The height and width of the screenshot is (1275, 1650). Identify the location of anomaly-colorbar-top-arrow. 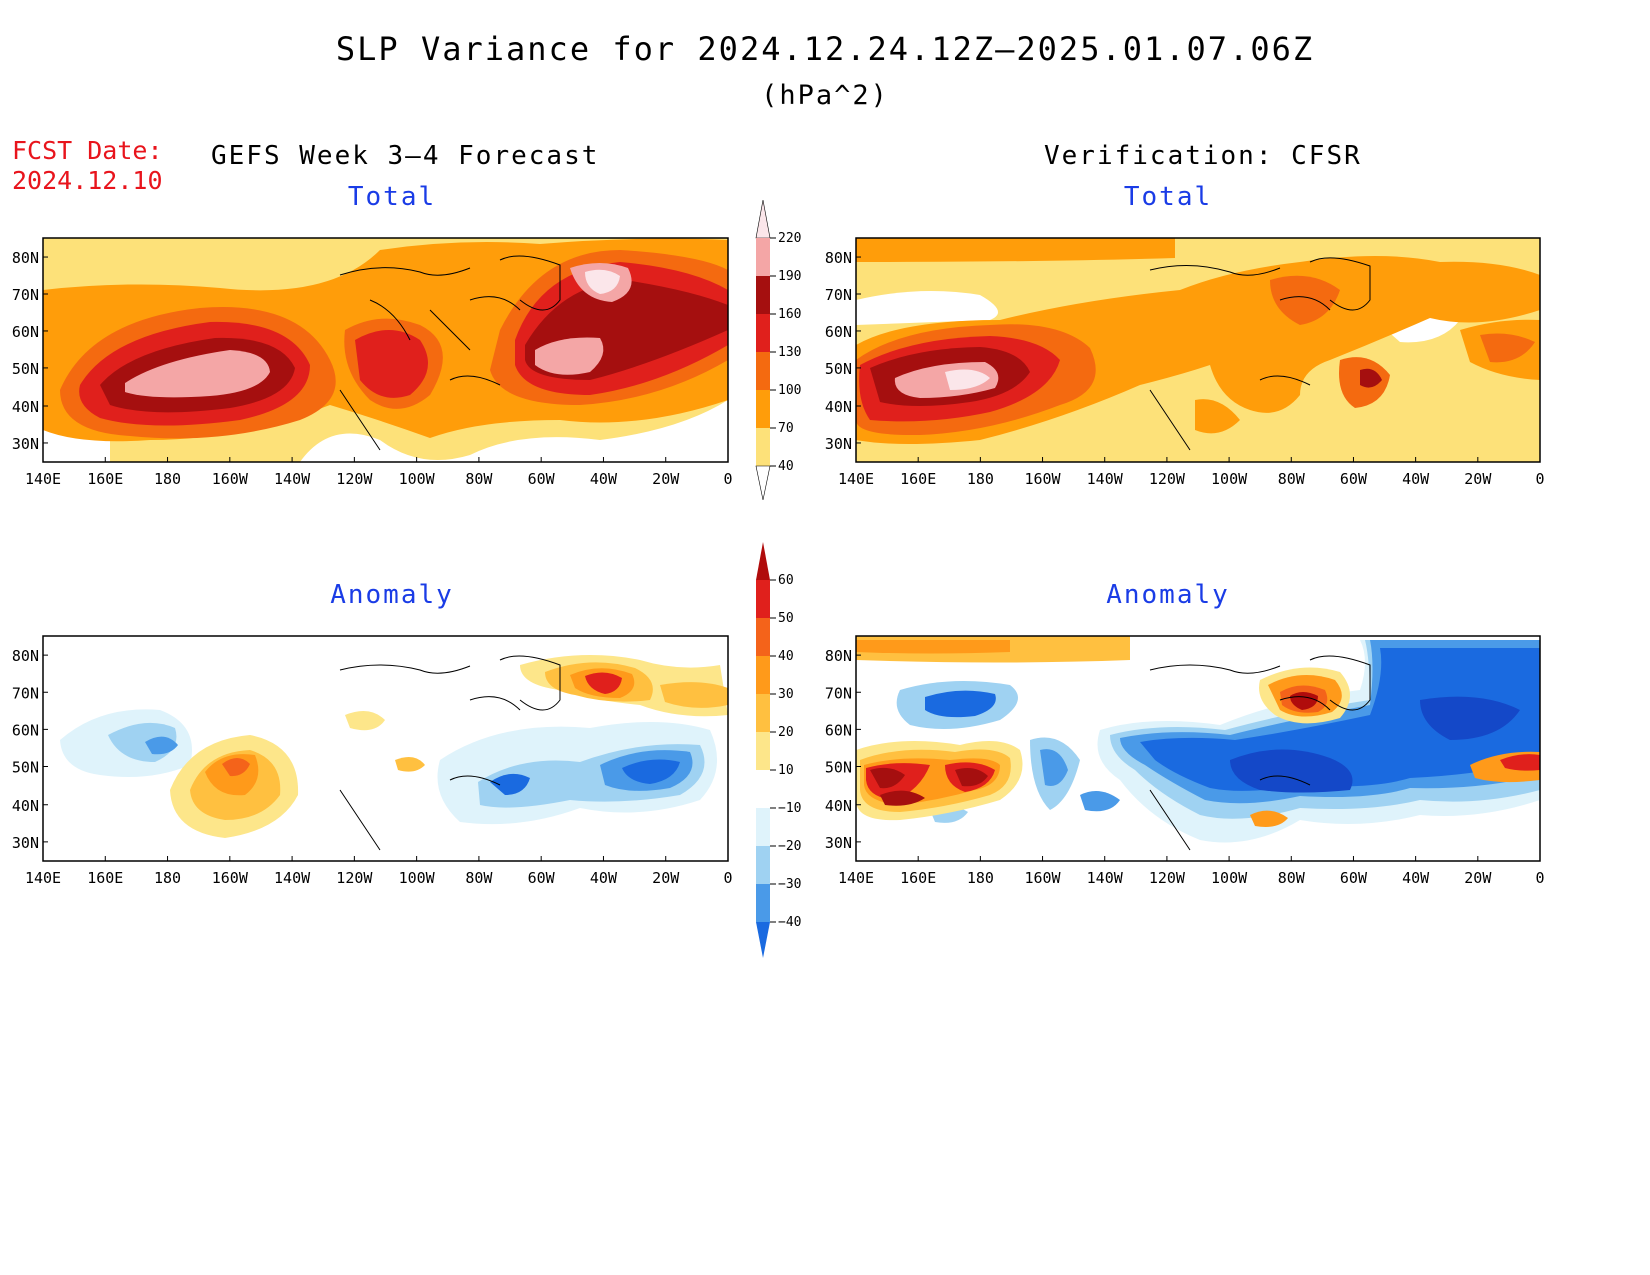
(763, 561).